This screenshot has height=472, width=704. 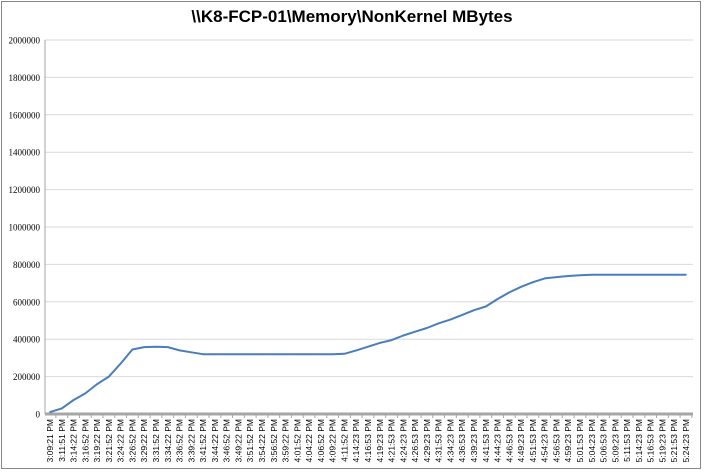 I want to click on y-tick-label: 600000, so click(x=27, y=302).